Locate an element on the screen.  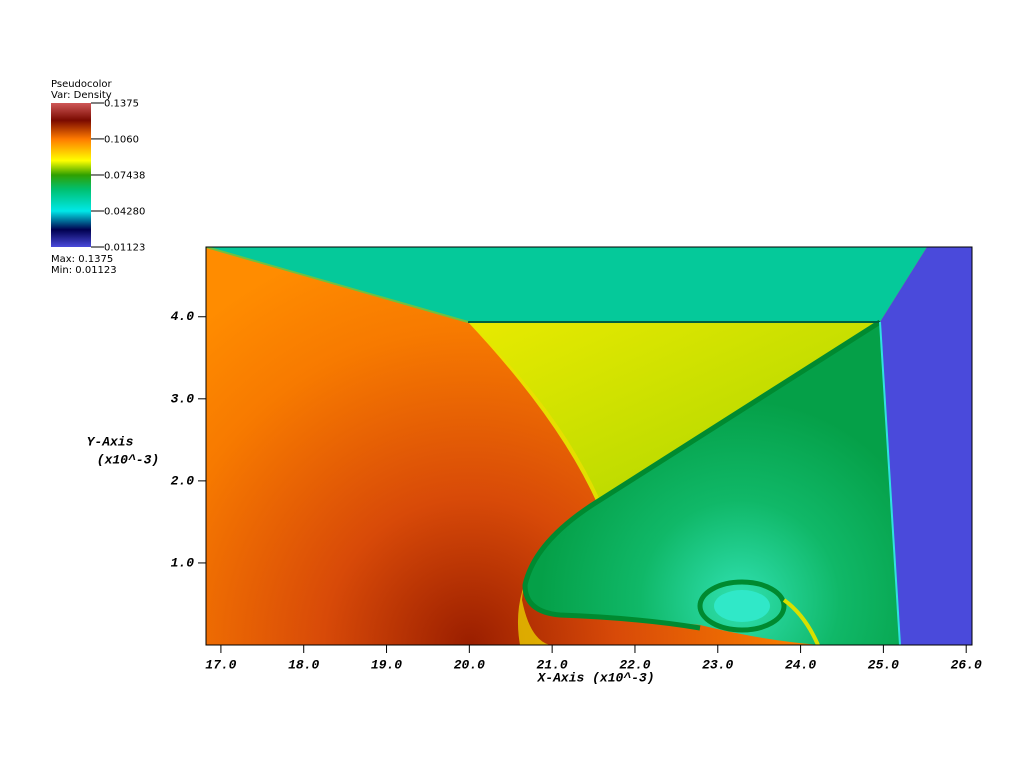
y-tick-label: 4.0 is located at coordinates (183, 316).